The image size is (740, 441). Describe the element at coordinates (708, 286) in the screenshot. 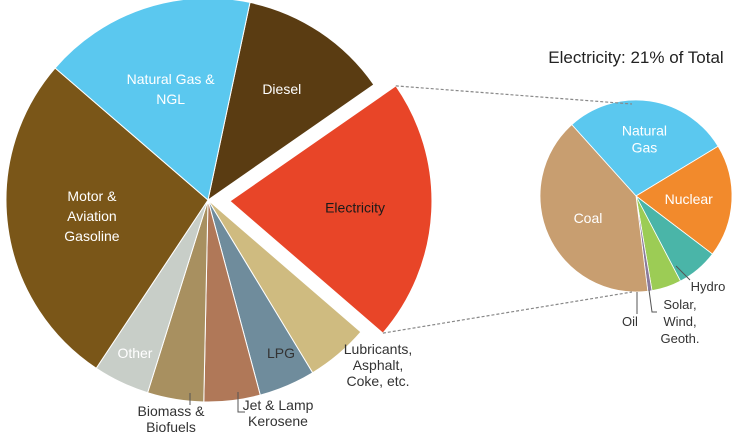

I see `label-hydro: Hydro` at that location.